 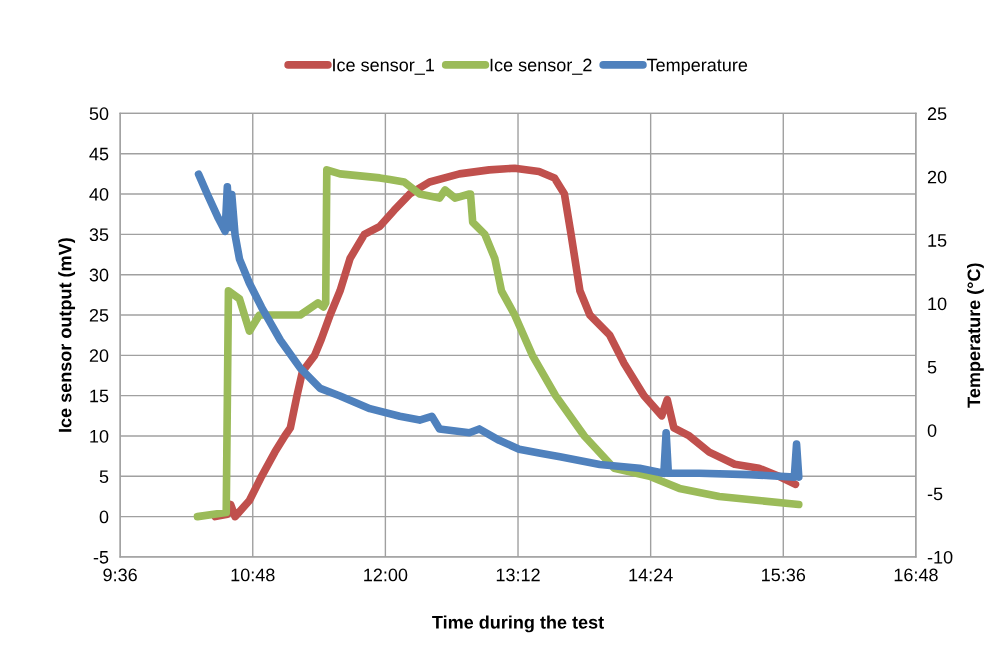 I want to click on y-tick-label: 20, so click(x=99, y=356).